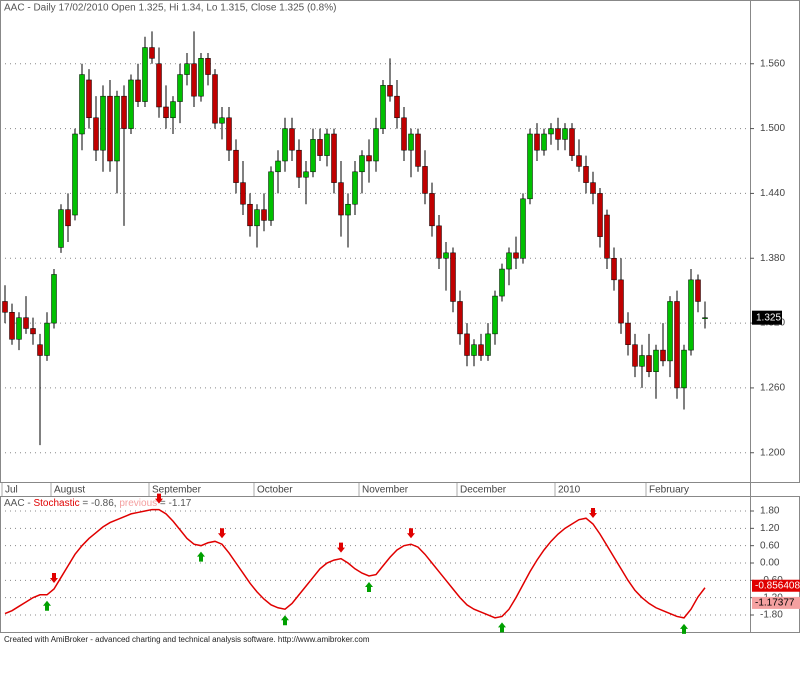 The height and width of the screenshot is (676, 800). What do you see at coordinates (355, 563) in the screenshot?
I see `series-line` at bounding box center [355, 563].